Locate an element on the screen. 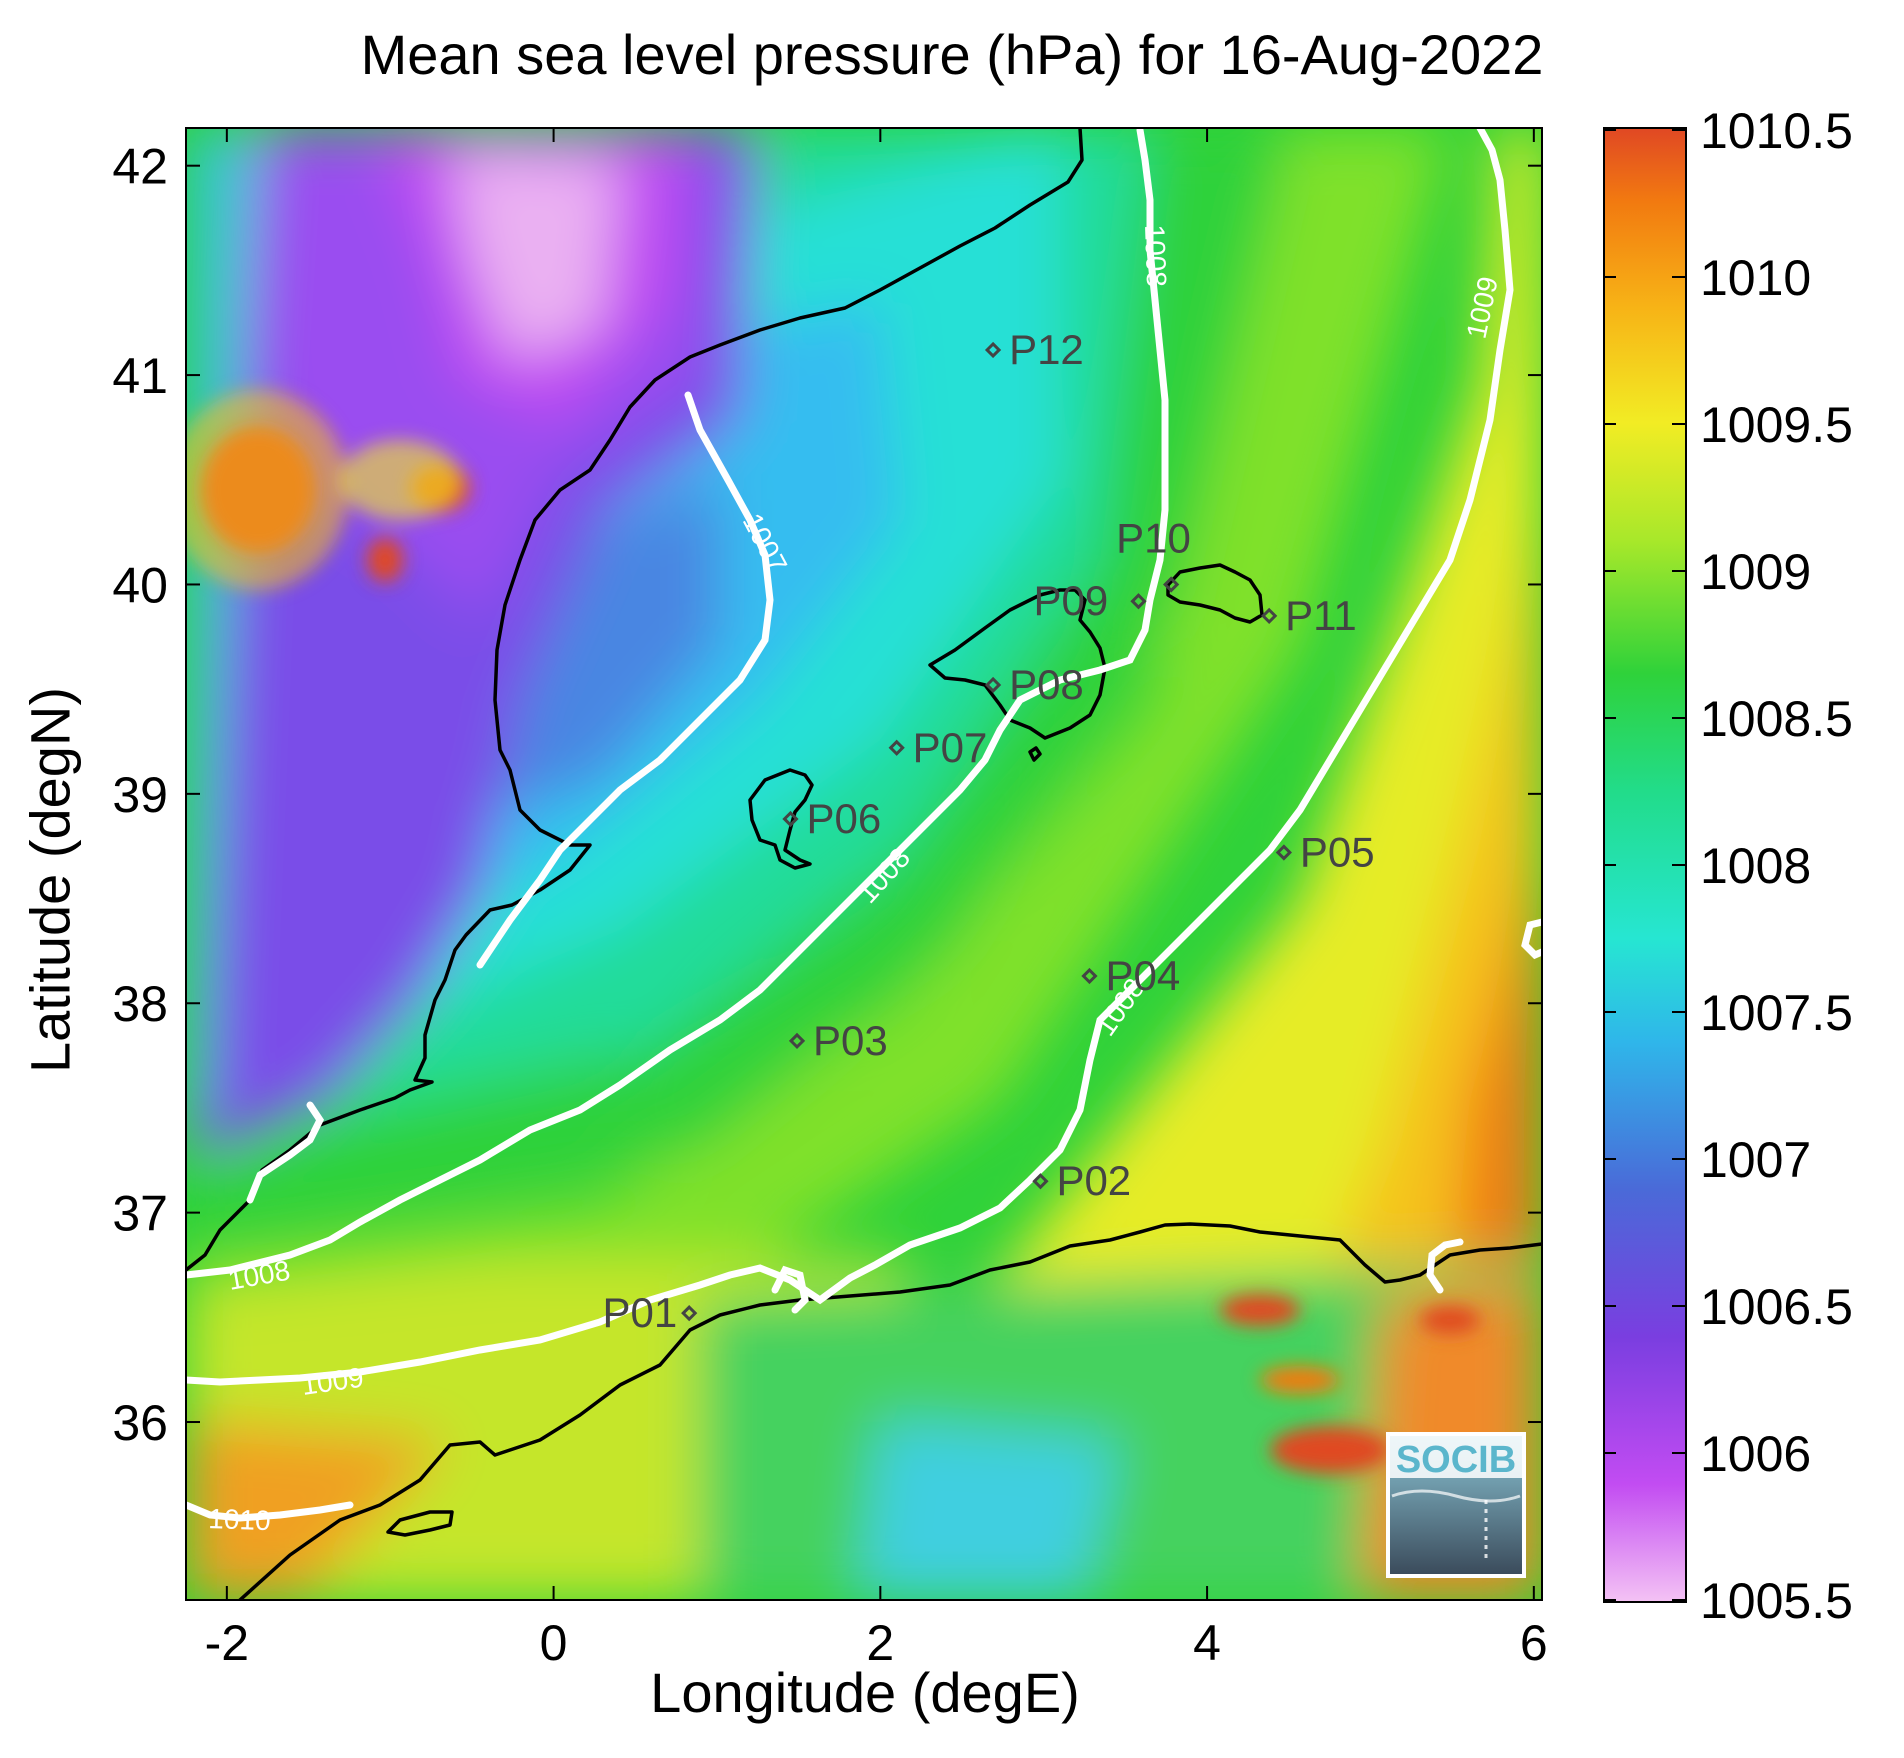 The width and height of the screenshot is (1904, 1758). point-marker: P03 is located at coordinates (838, 1040).